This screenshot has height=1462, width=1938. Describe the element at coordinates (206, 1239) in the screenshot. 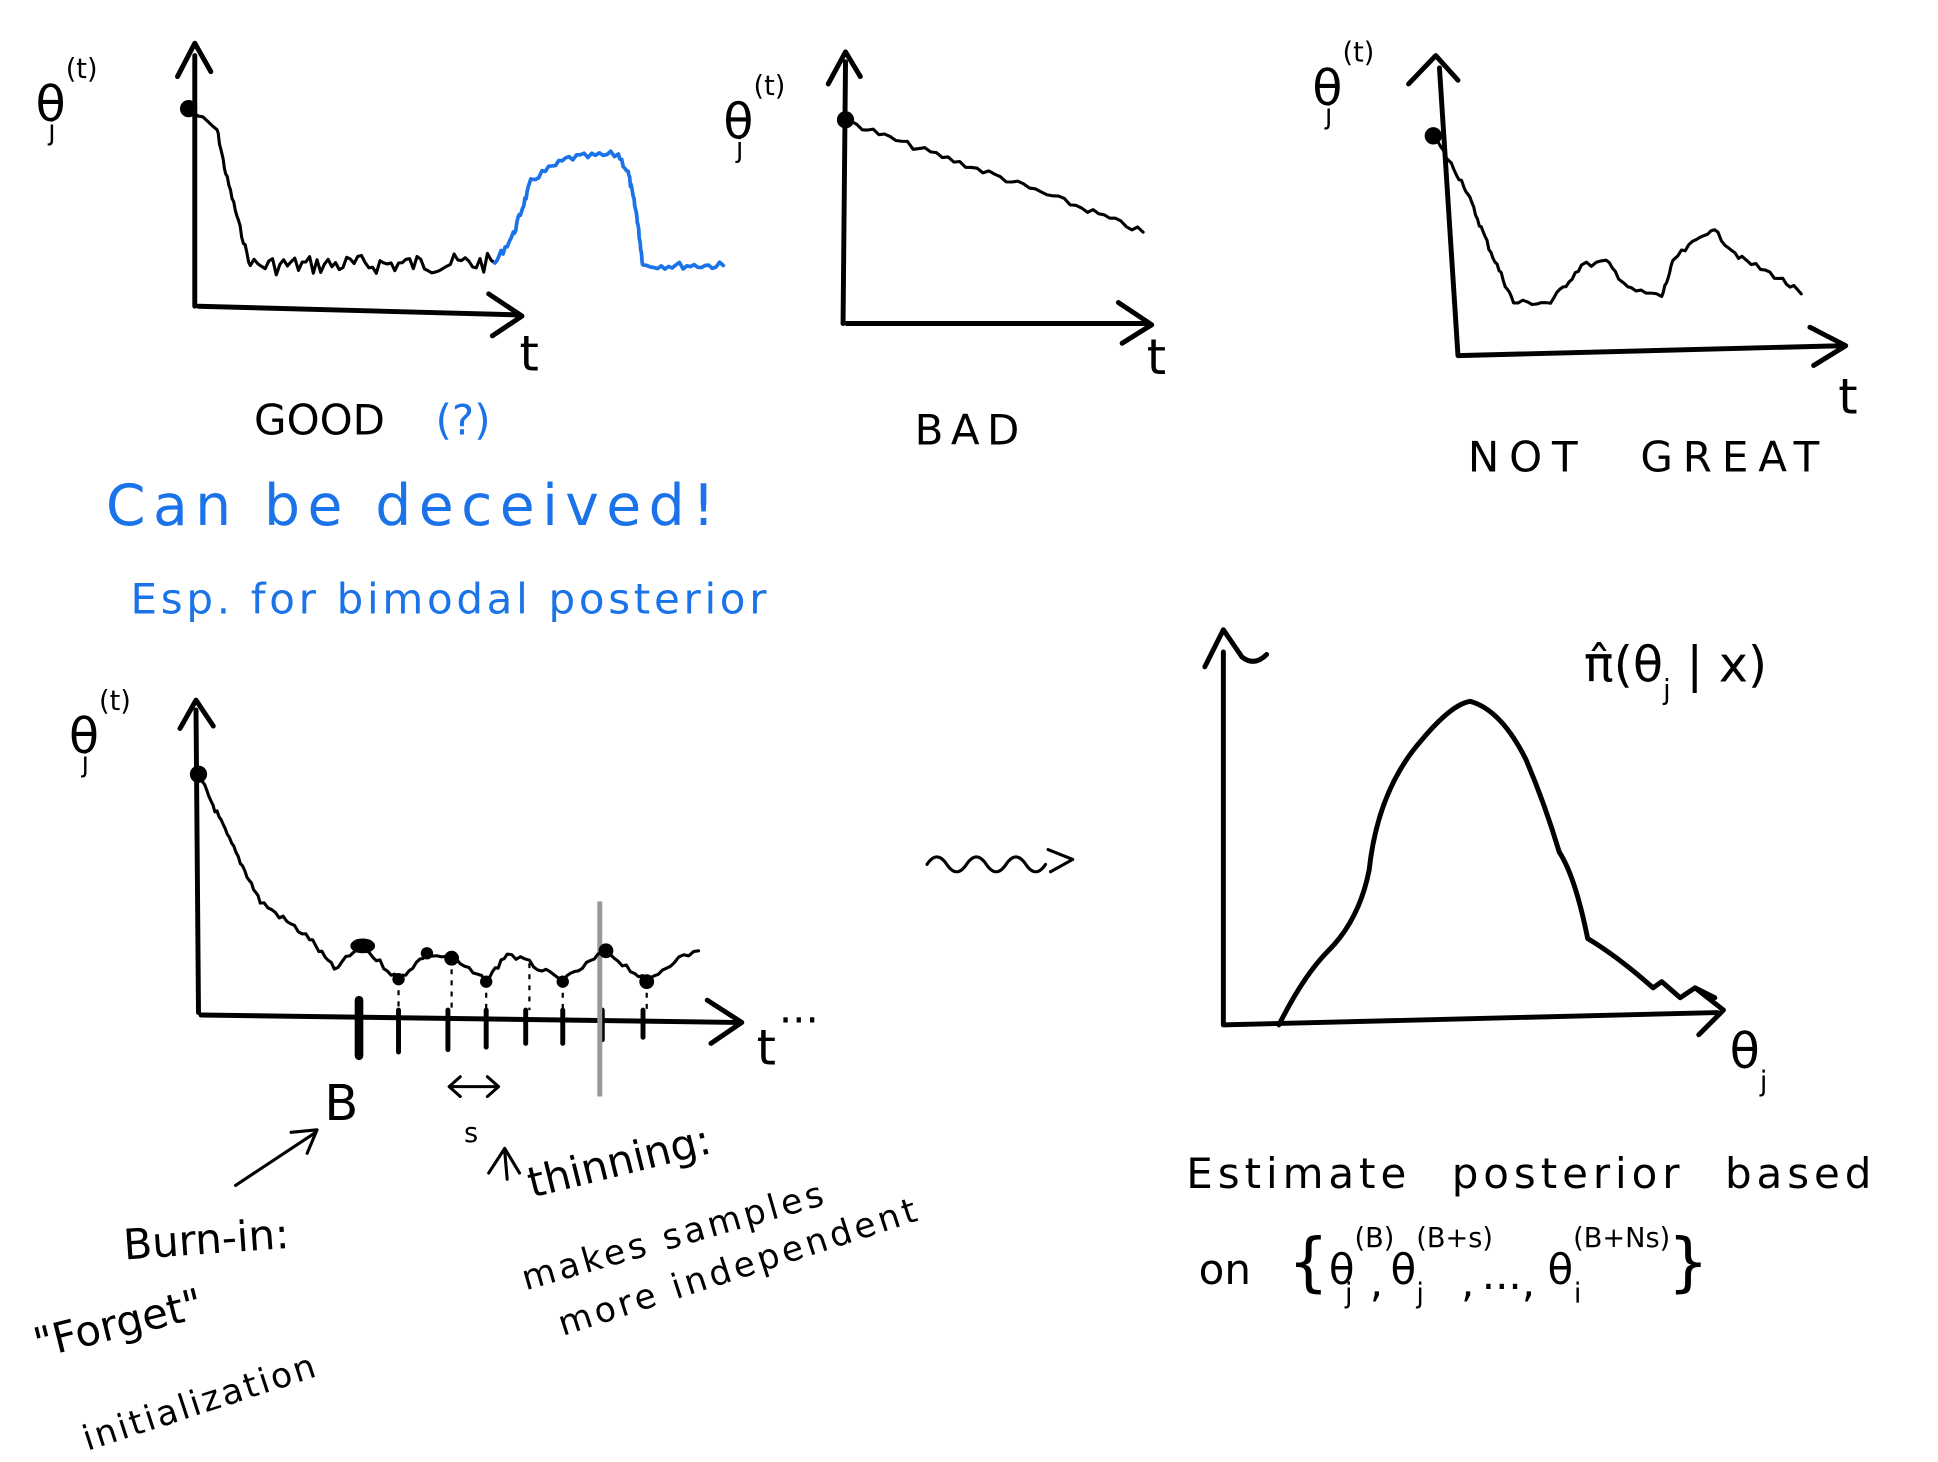

I see `burn-in-note: Burn-in:` at that location.